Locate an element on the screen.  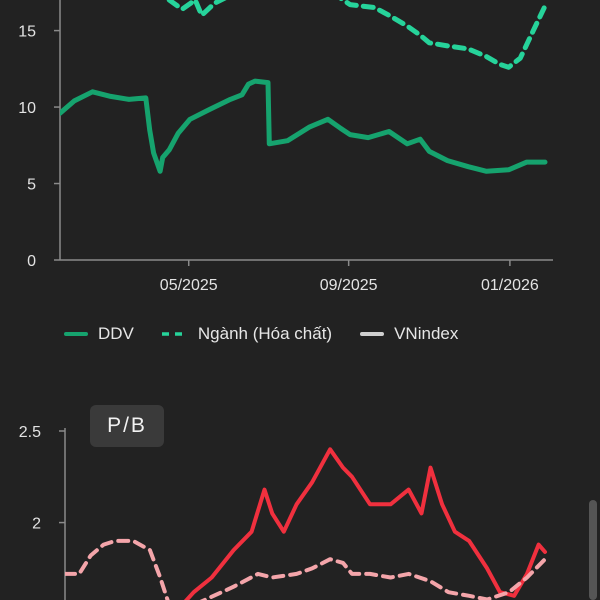
pb-badge: P/B is located at coordinates (127, 426).